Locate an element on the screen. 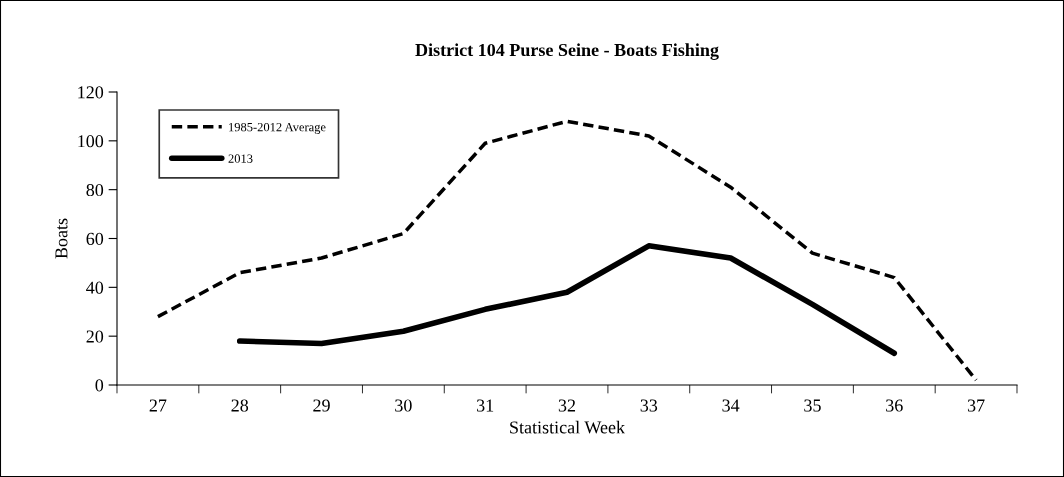 This screenshot has width=1064, height=477. x-axis-title: Statistical Week is located at coordinates (568, 427).